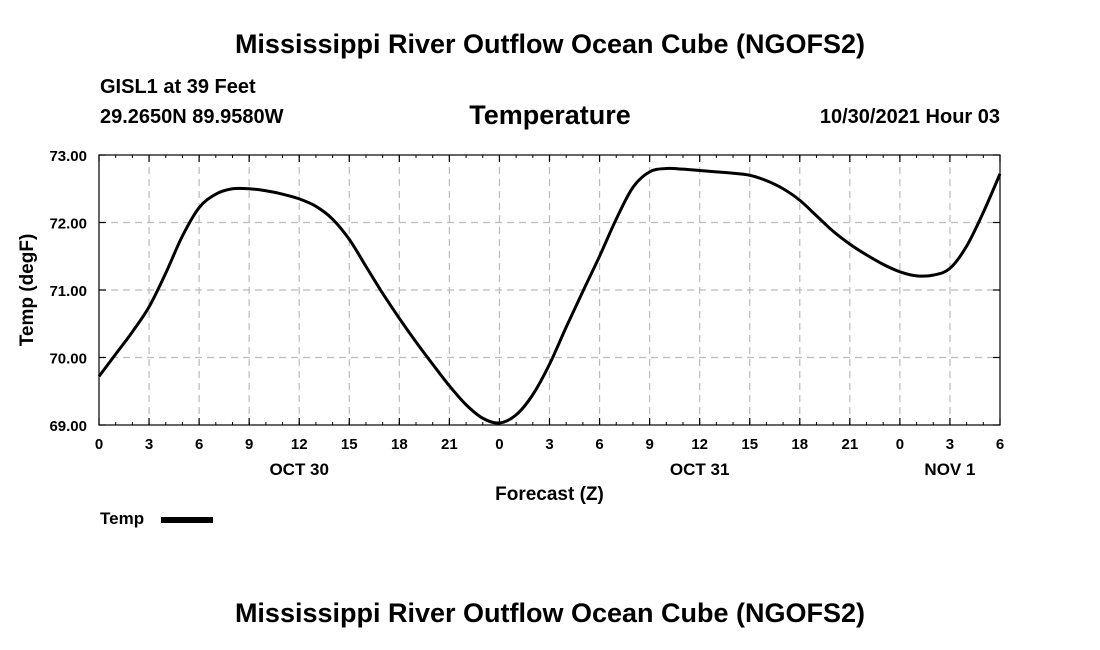 This screenshot has height=650, width=1100. Describe the element at coordinates (27, 290) in the screenshot. I see `y-axis-label: Temp (degF)` at that location.